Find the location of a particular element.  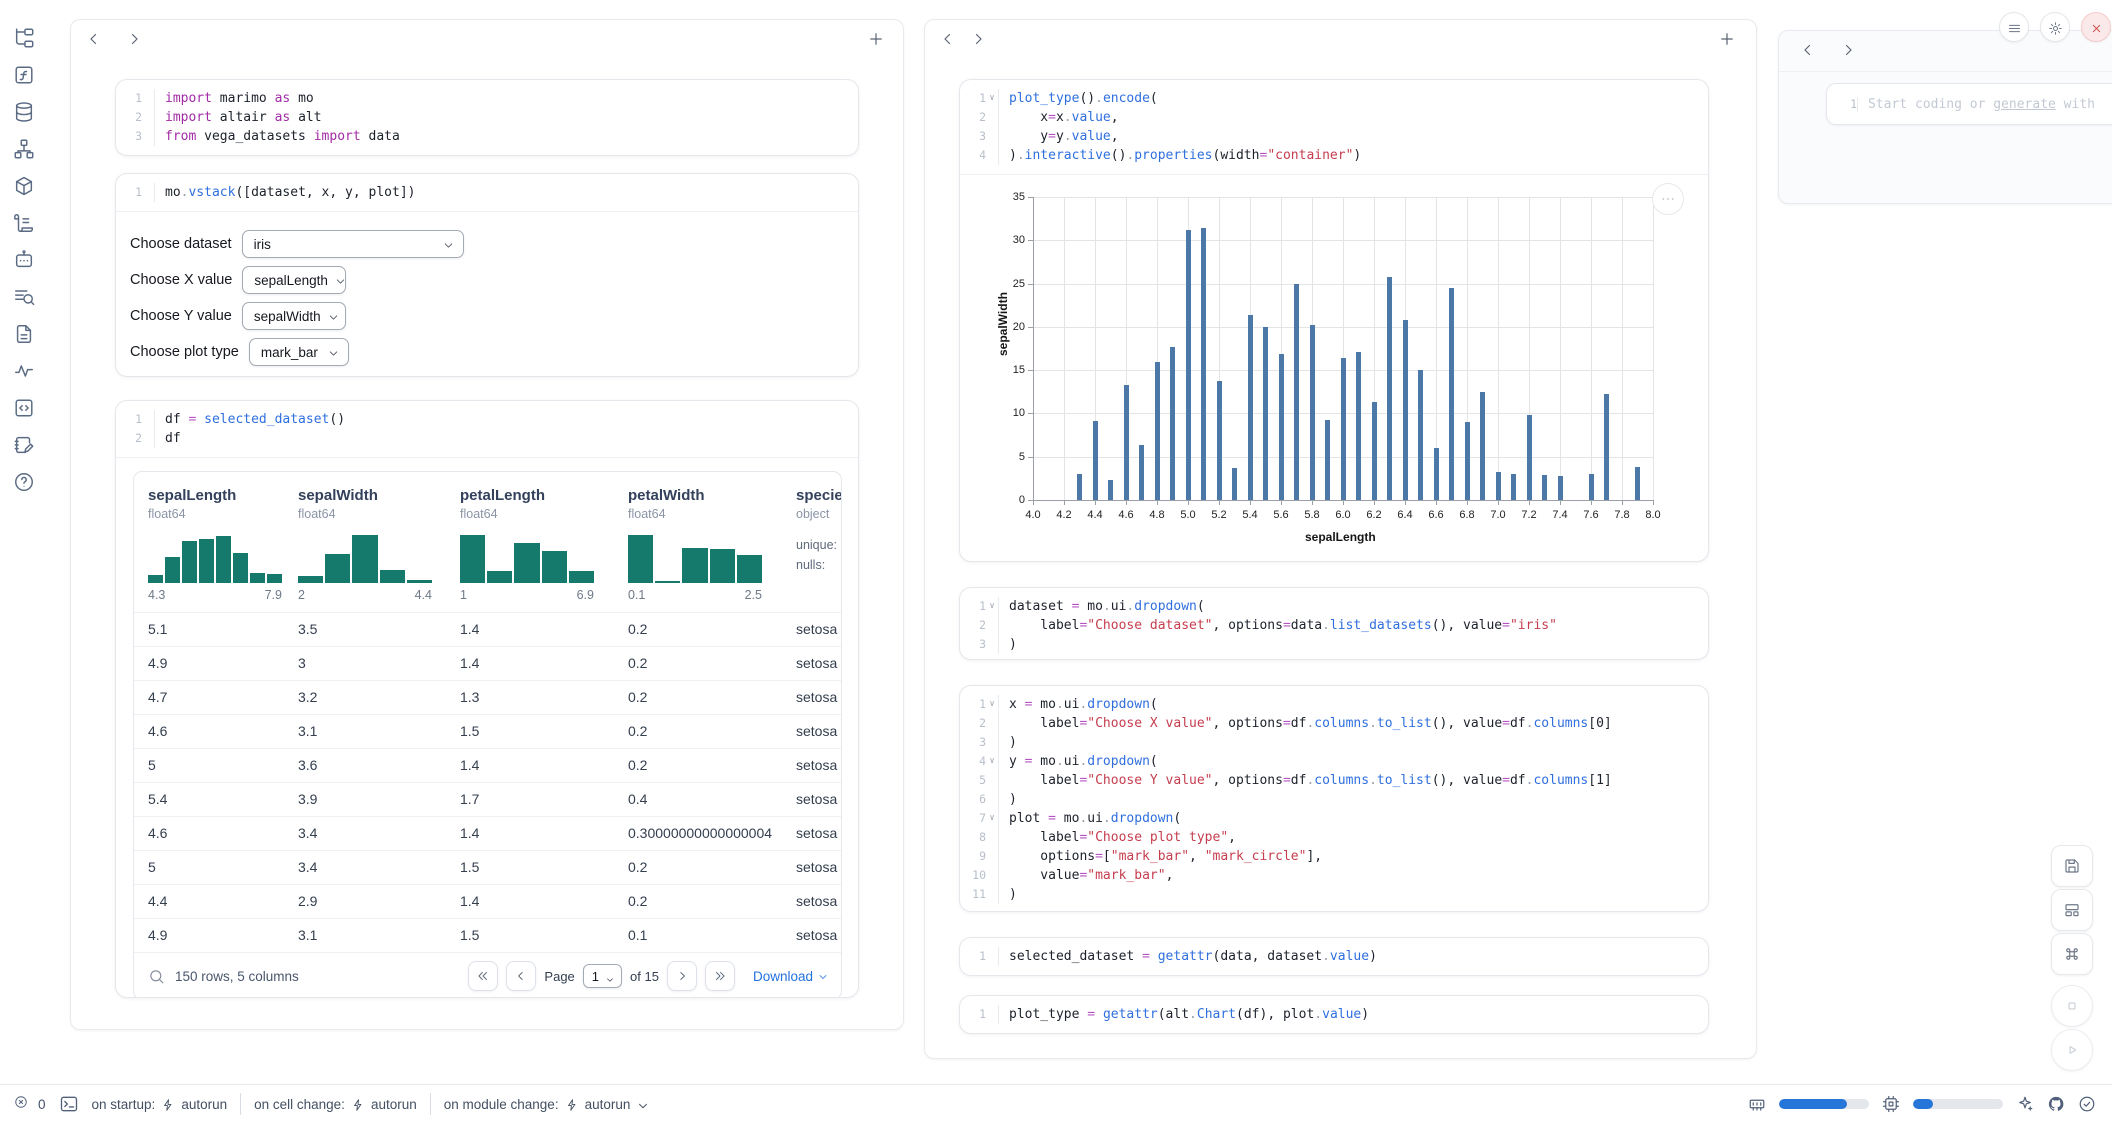

code-line: 1 import marimo as mo is located at coordinates (487, 98).